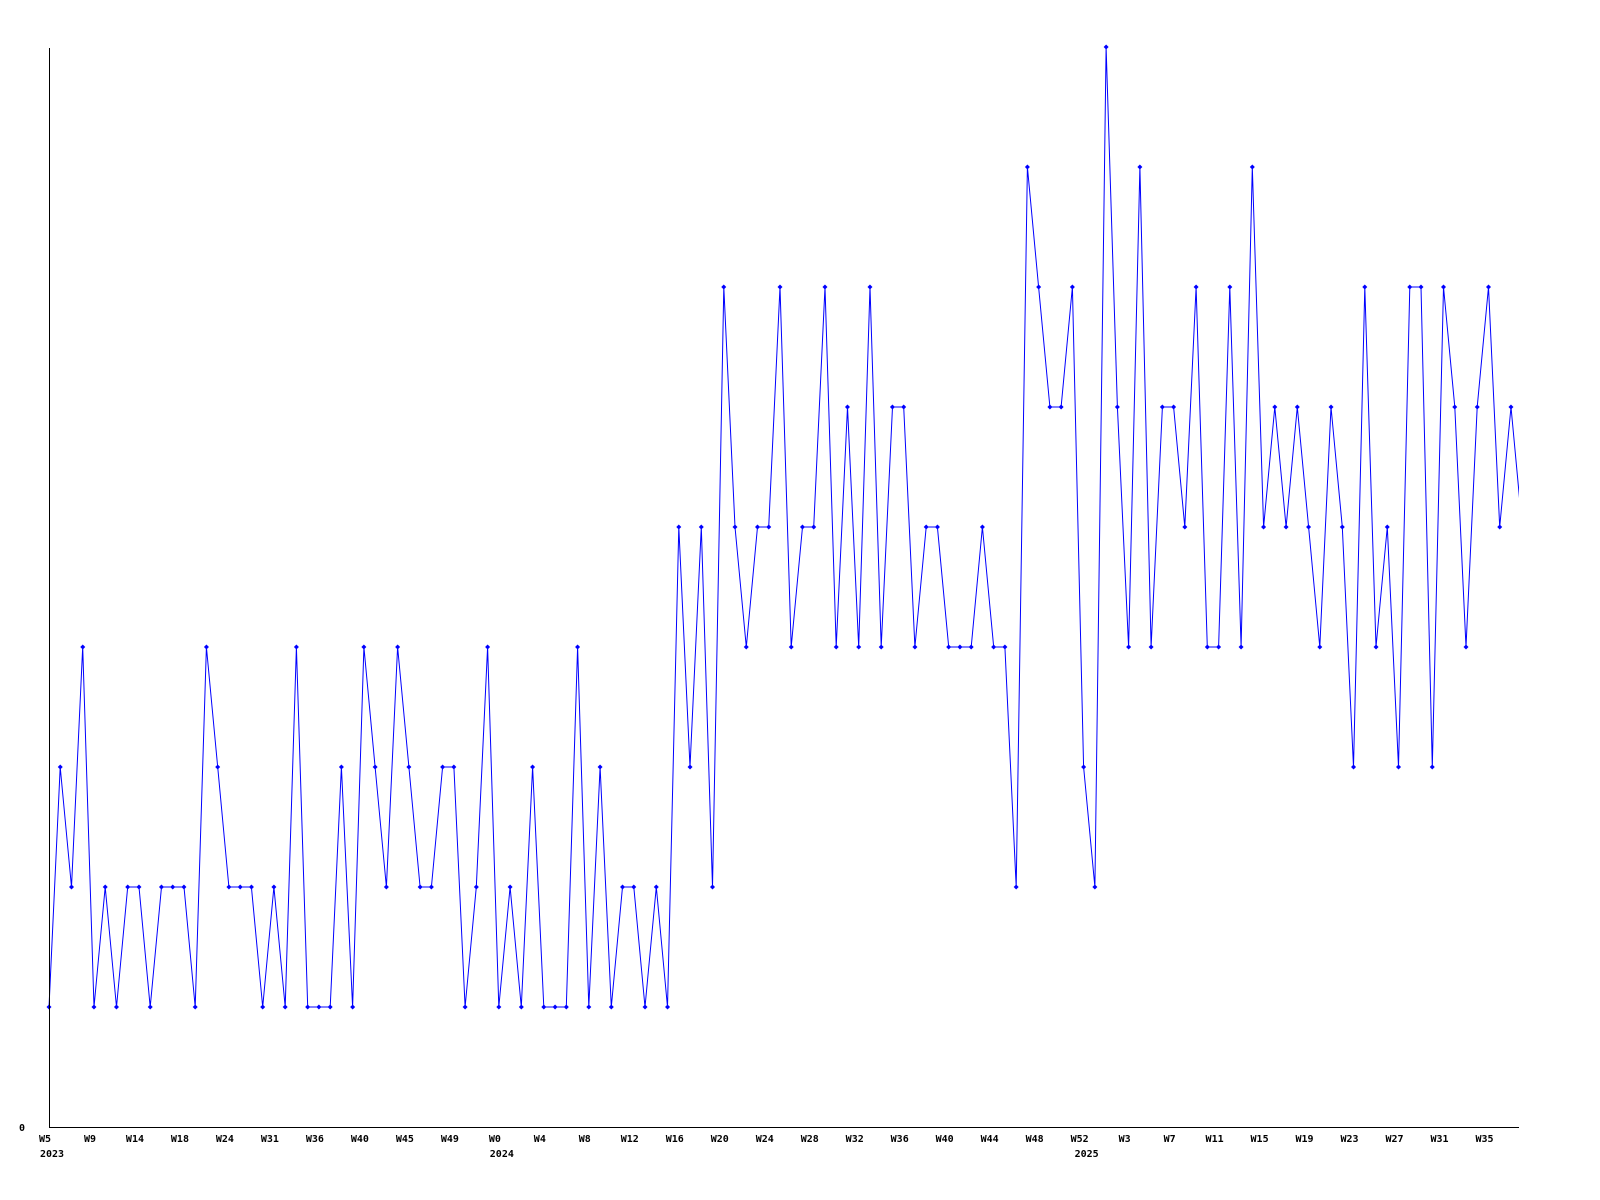  Describe the element at coordinates (990, 1139) in the screenshot. I see `x-tick-label: W44` at that location.